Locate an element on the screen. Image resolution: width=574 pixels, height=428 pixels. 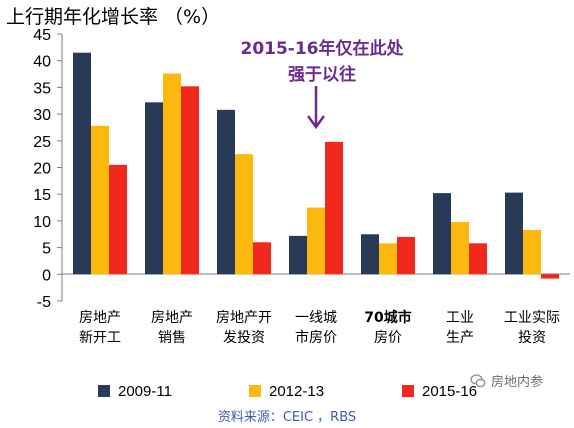
legend-item-2012-13: 2012-13 is located at coordinates (286, 391).